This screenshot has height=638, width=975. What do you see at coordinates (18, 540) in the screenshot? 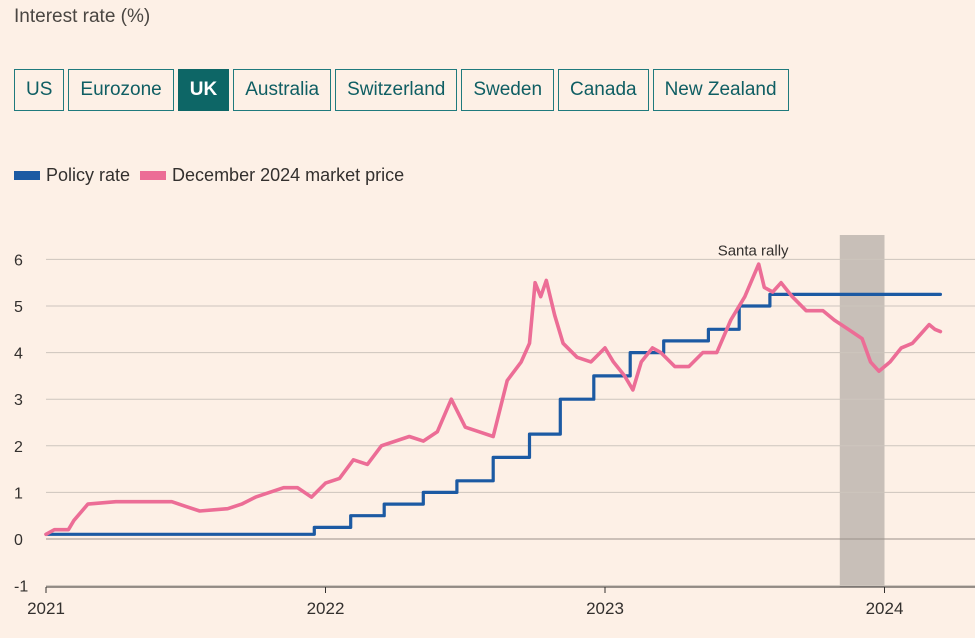
I see `y-tick-label: 0` at bounding box center [18, 540].